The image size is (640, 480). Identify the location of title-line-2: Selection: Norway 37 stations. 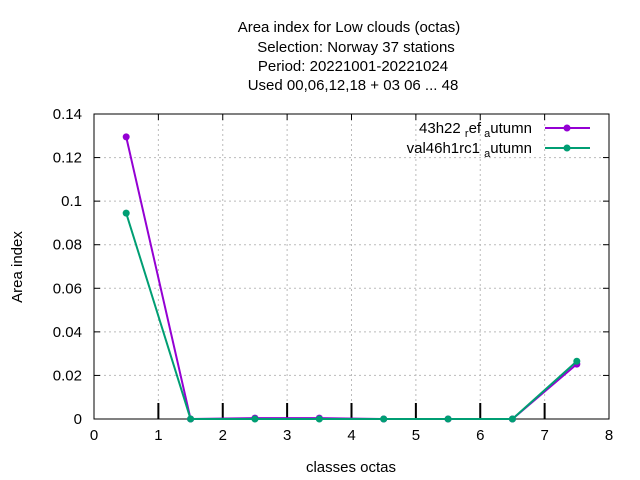
(356, 47).